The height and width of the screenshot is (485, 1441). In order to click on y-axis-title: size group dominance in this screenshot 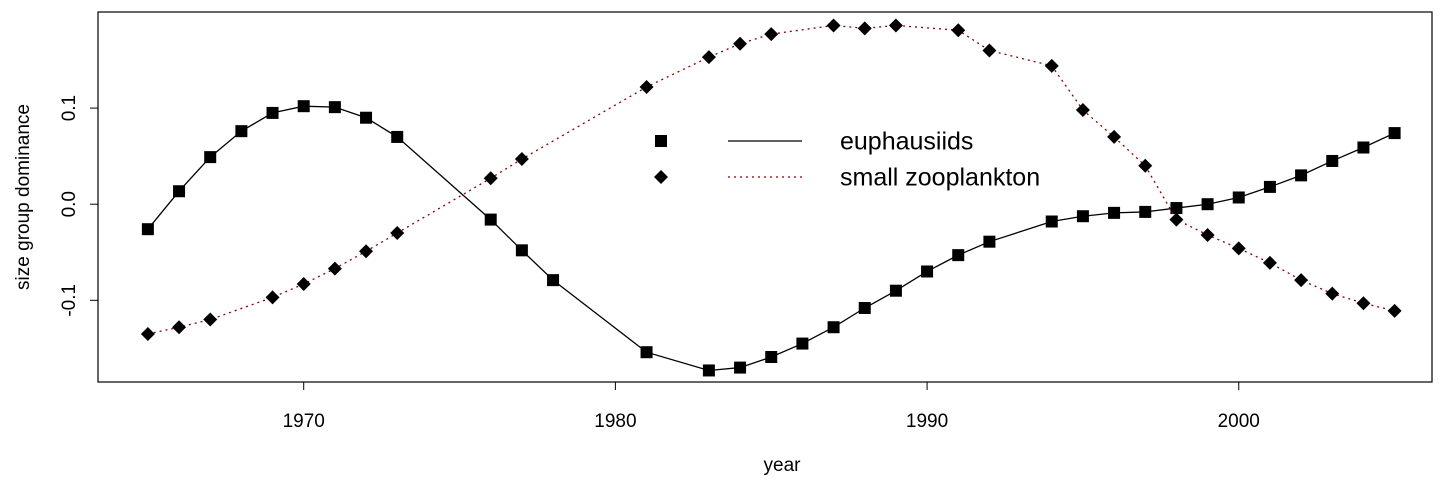, I will do `click(23, 197)`.